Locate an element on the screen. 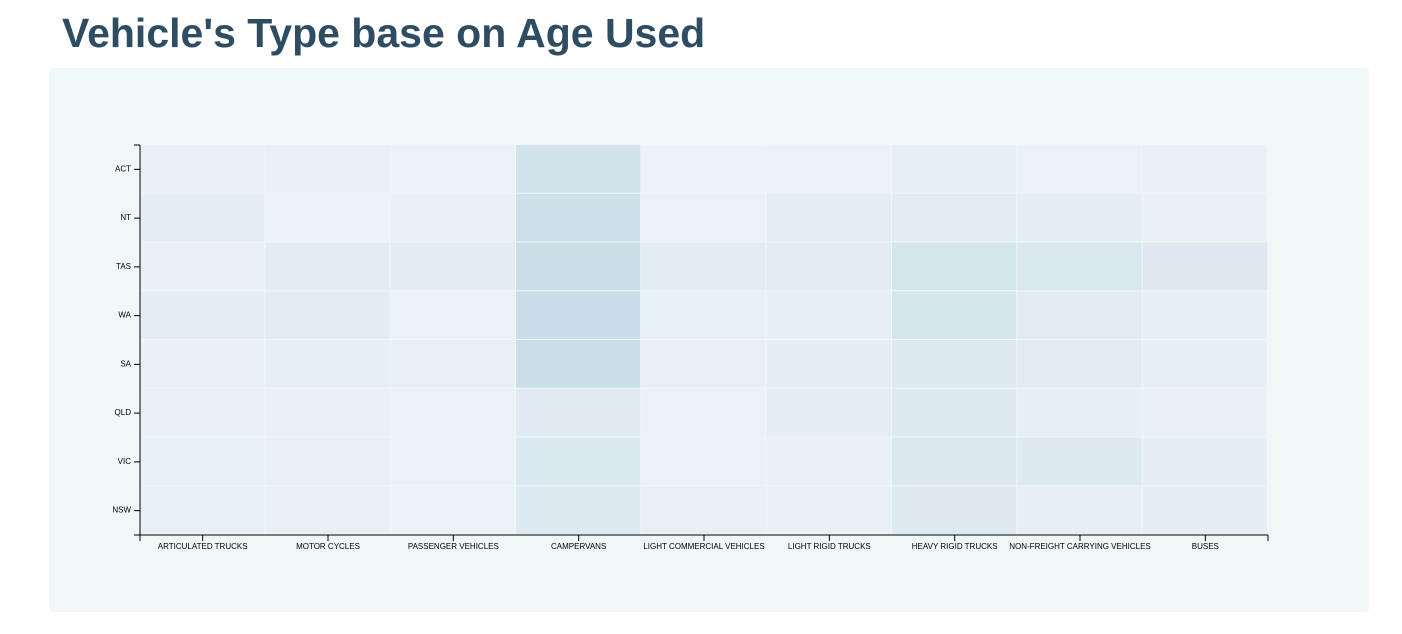 This screenshot has width=1402, height=634. page-title: Vehicle's Type base on Age Used is located at coordinates (384, 33).